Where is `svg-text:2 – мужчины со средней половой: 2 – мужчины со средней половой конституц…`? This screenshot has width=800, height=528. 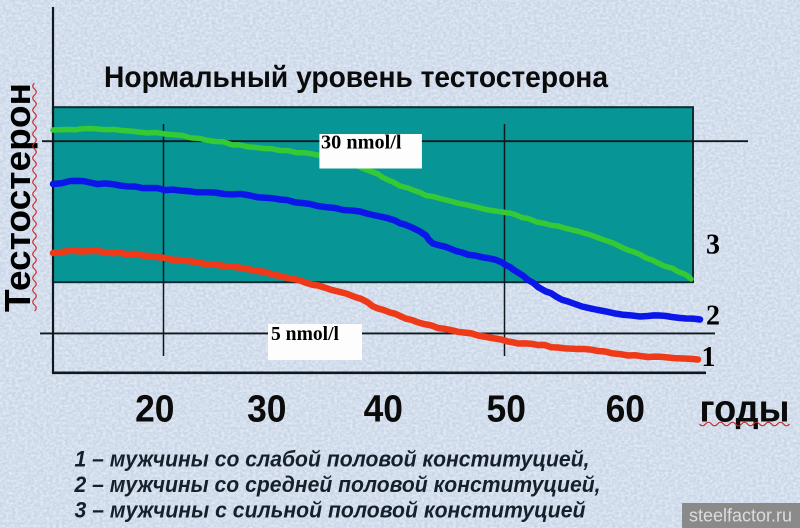
svg-text:2 – мужчины со средней половой: 2 – мужчины со средней половой конституц… is located at coordinates (337, 484).